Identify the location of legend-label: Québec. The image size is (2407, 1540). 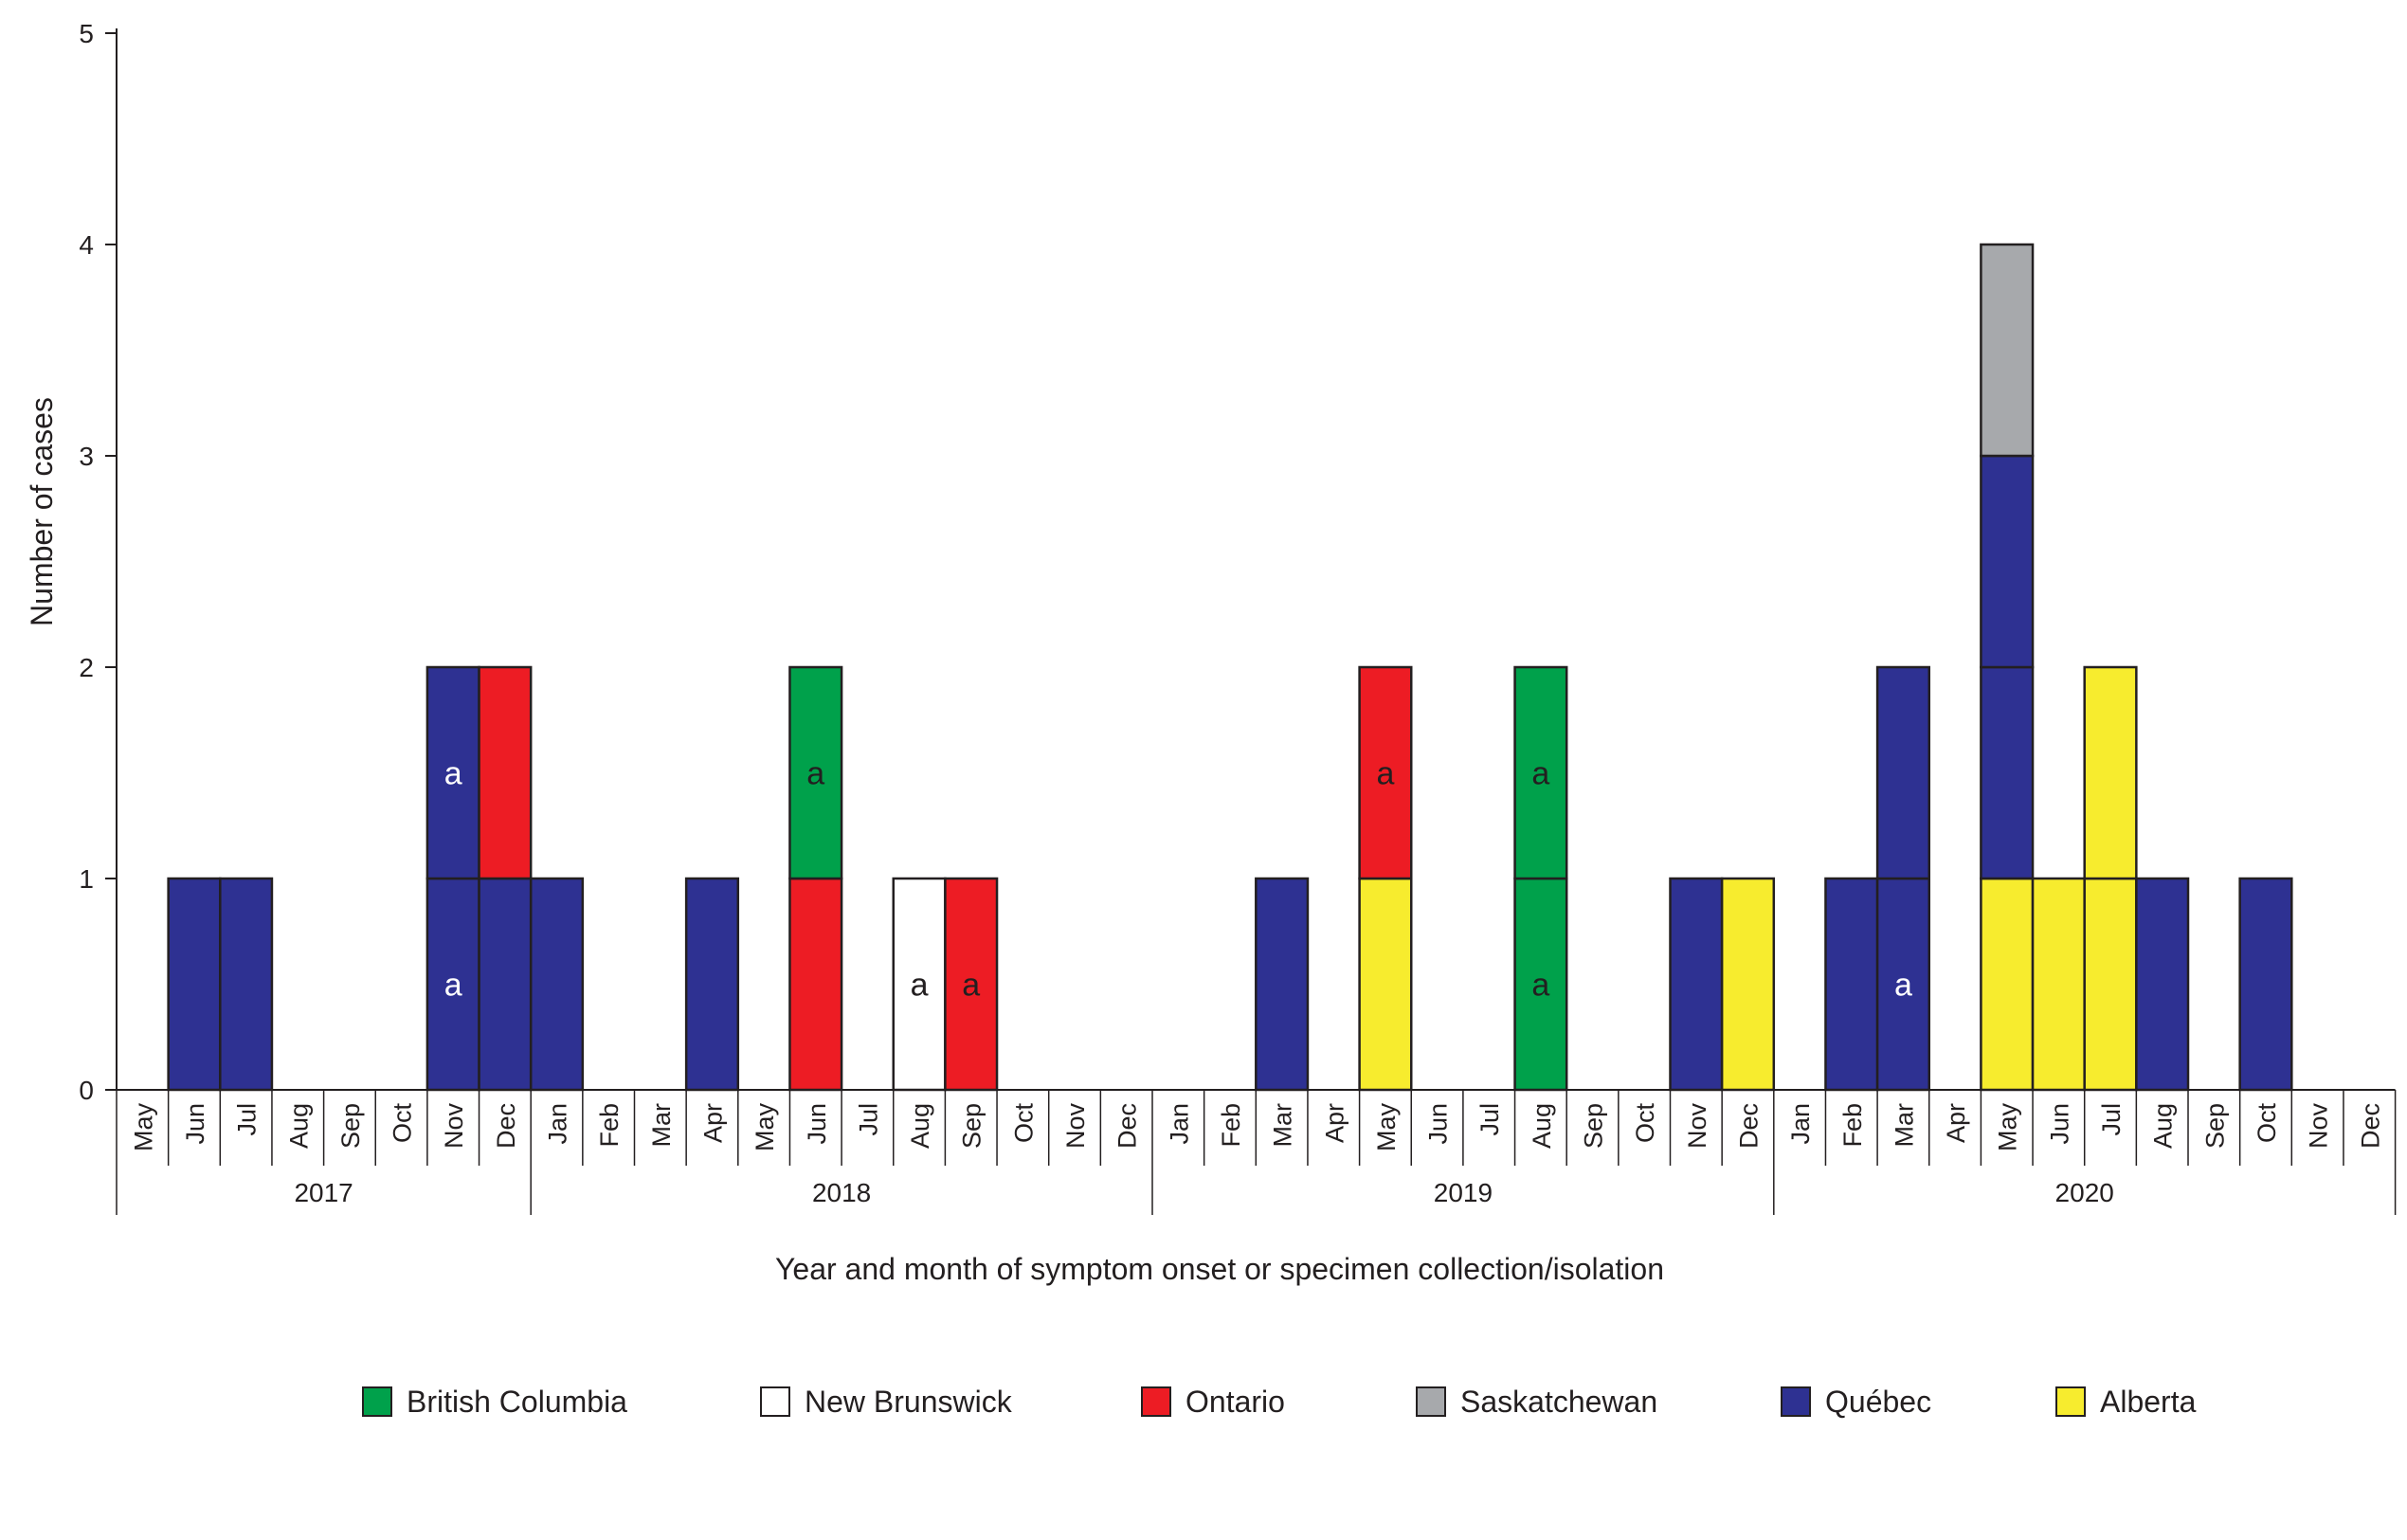
(1878, 1402).